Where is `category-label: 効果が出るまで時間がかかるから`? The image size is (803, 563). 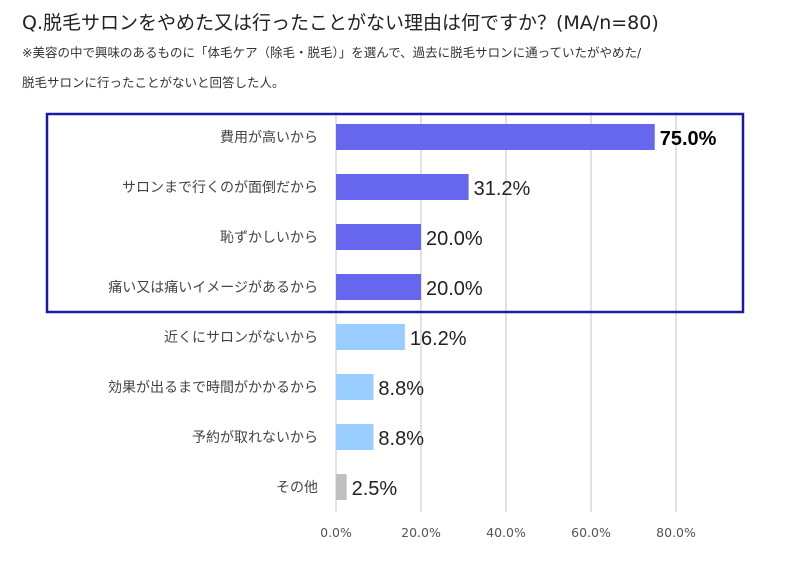
category-label: 効果が出るまで時間がかかるから is located at coordinates (213, 388).